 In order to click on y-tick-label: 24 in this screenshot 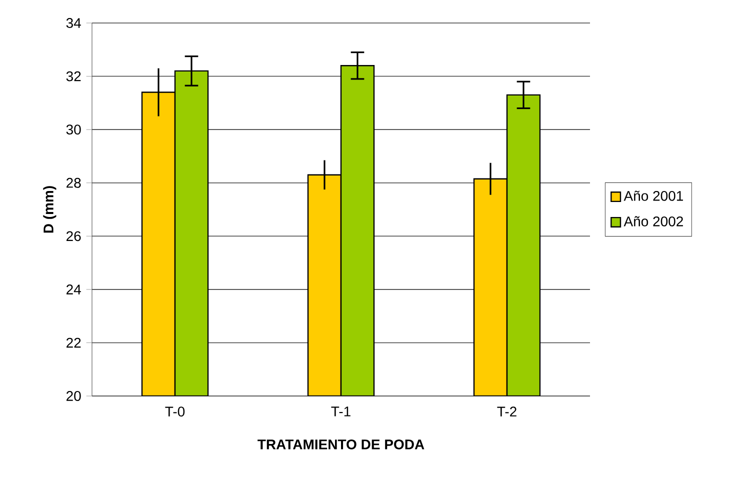, I will do `click(73, 289)`.